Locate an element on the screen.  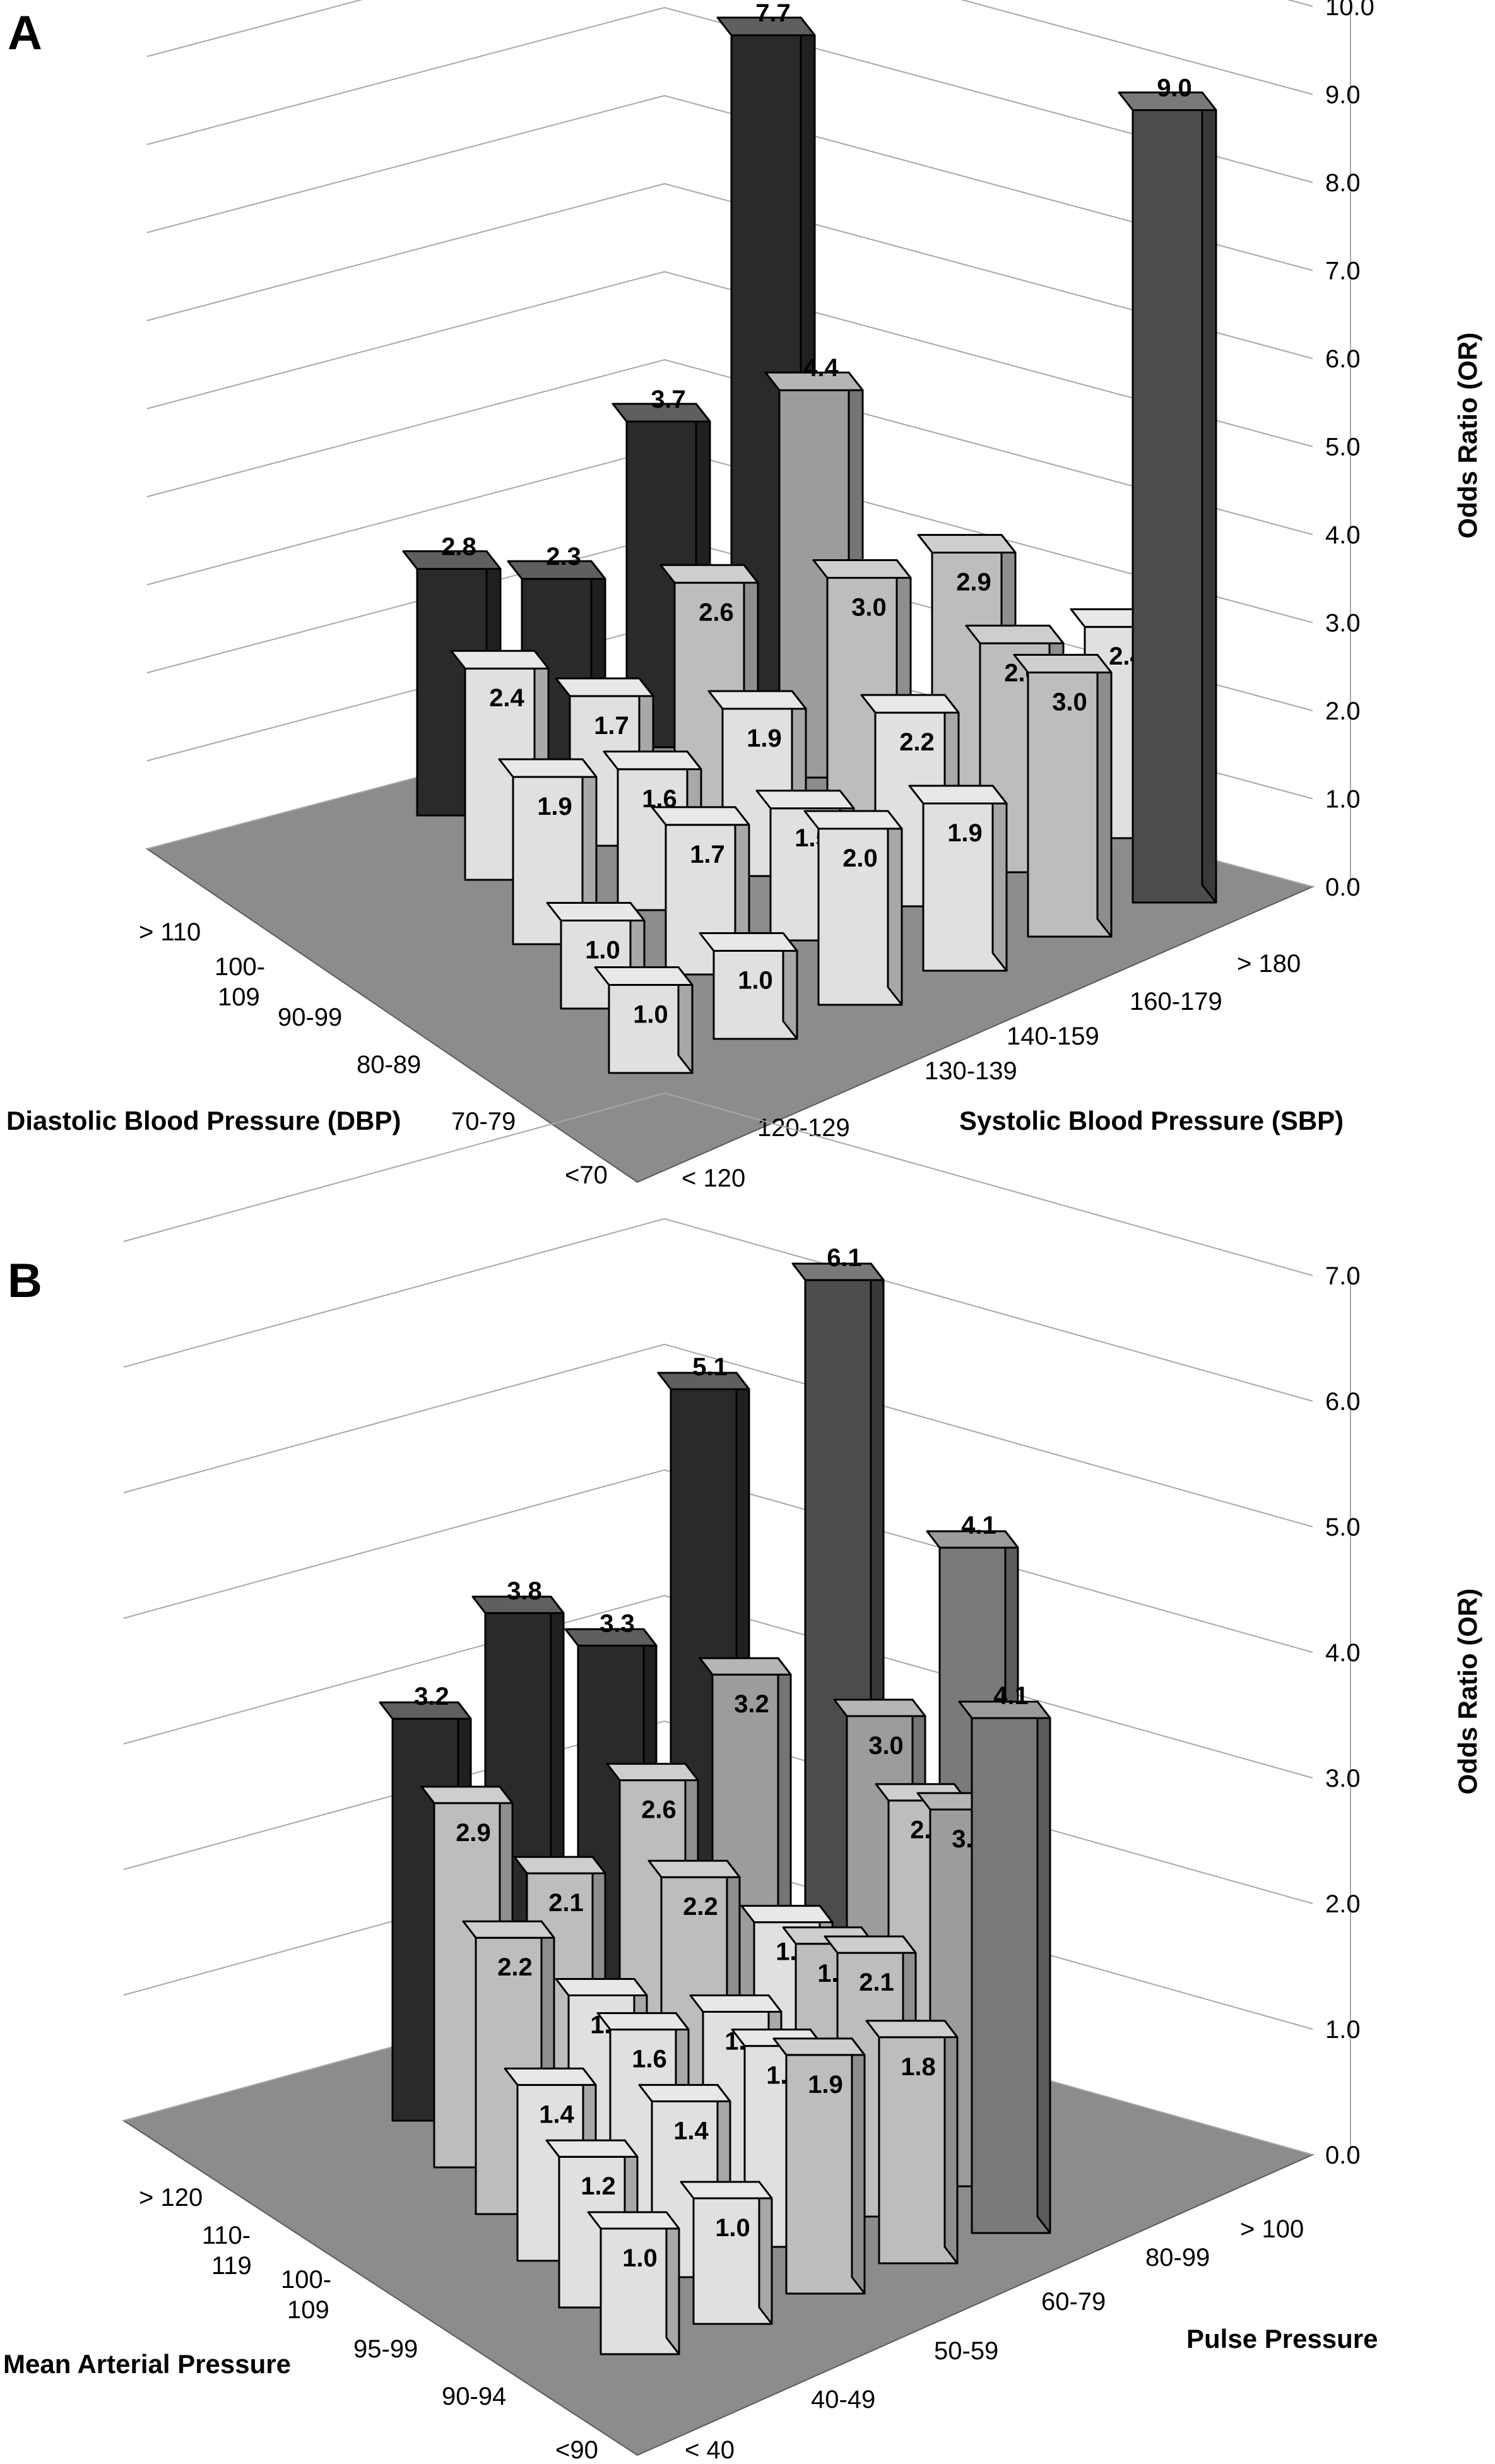
bar-value-label: 2.9 is located at coordinates (974, 582).